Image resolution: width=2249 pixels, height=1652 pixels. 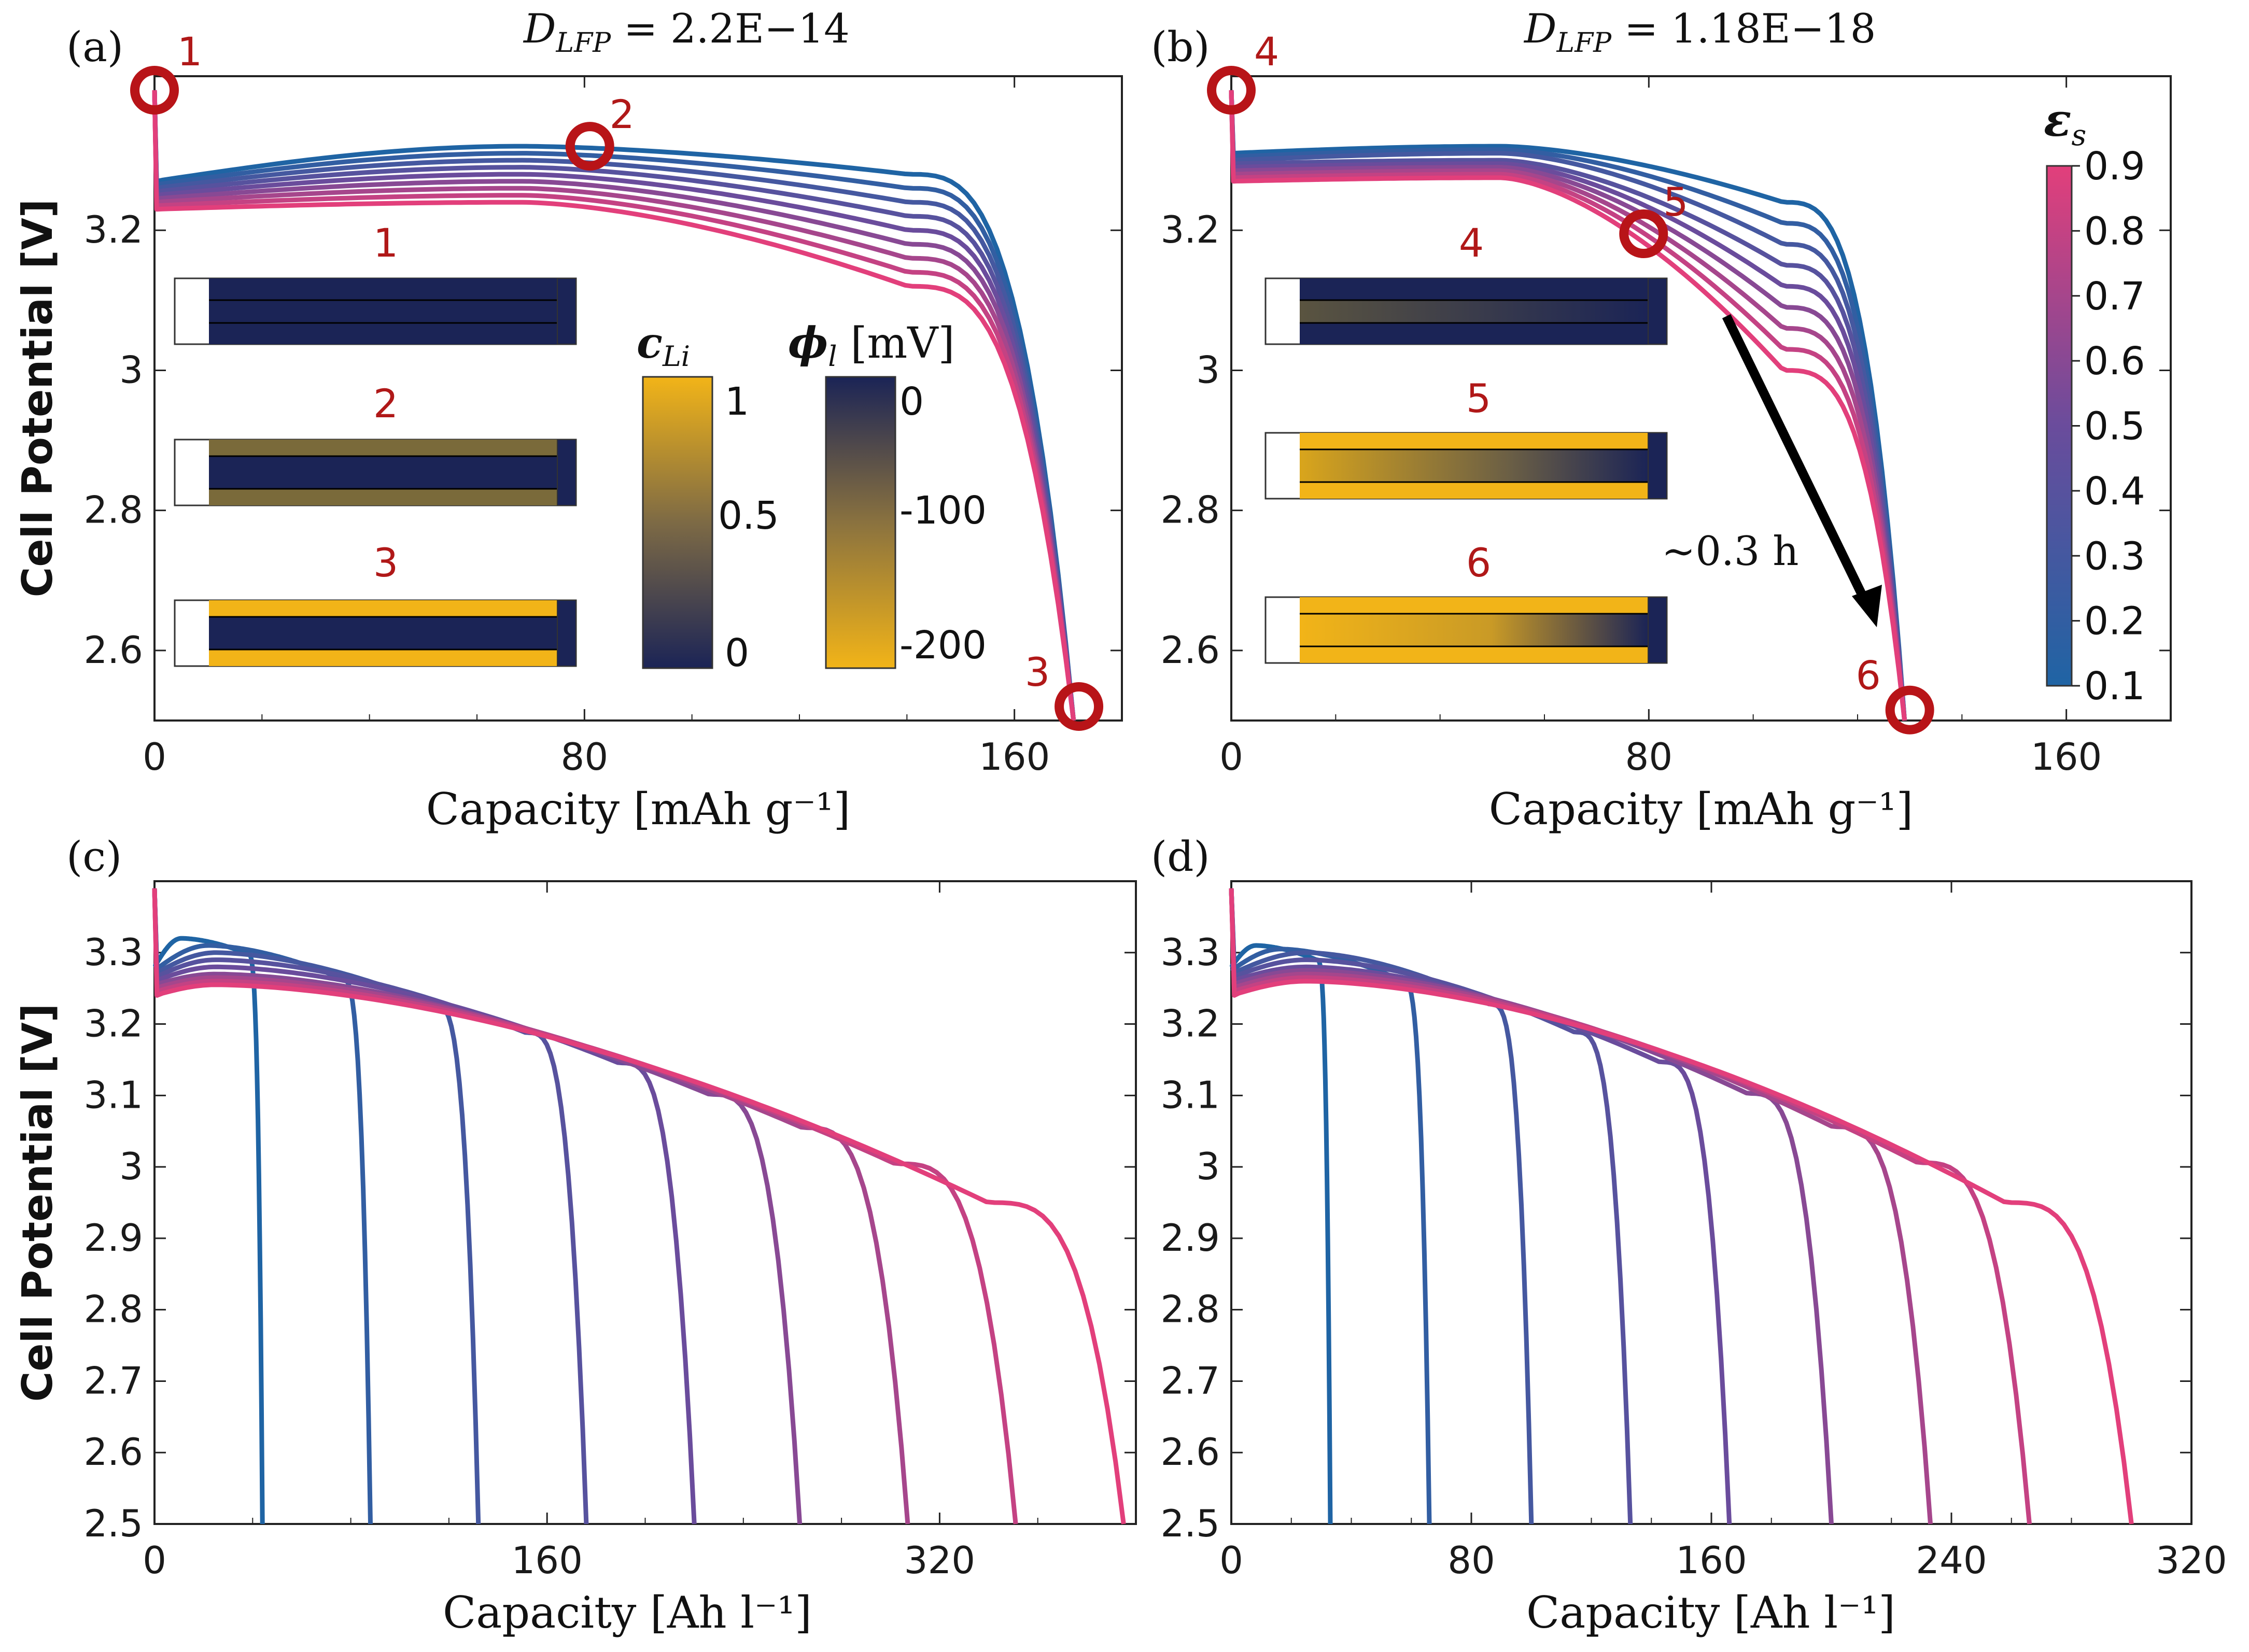 What do you see at coordinates (386, 404) in the screenshot?
I see `inset-label-2: 2` at bounding box center [386, 404].